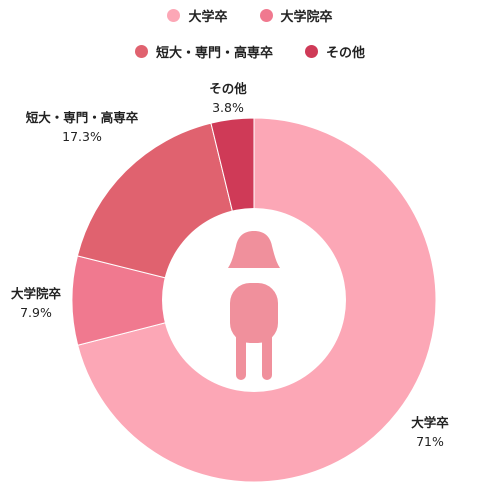 This screenshot has height=500, width=500. Describe the element at coordinates (36, 293) in the screenshot. I see `label-graduate-school-category: 大学院卒` at that location.